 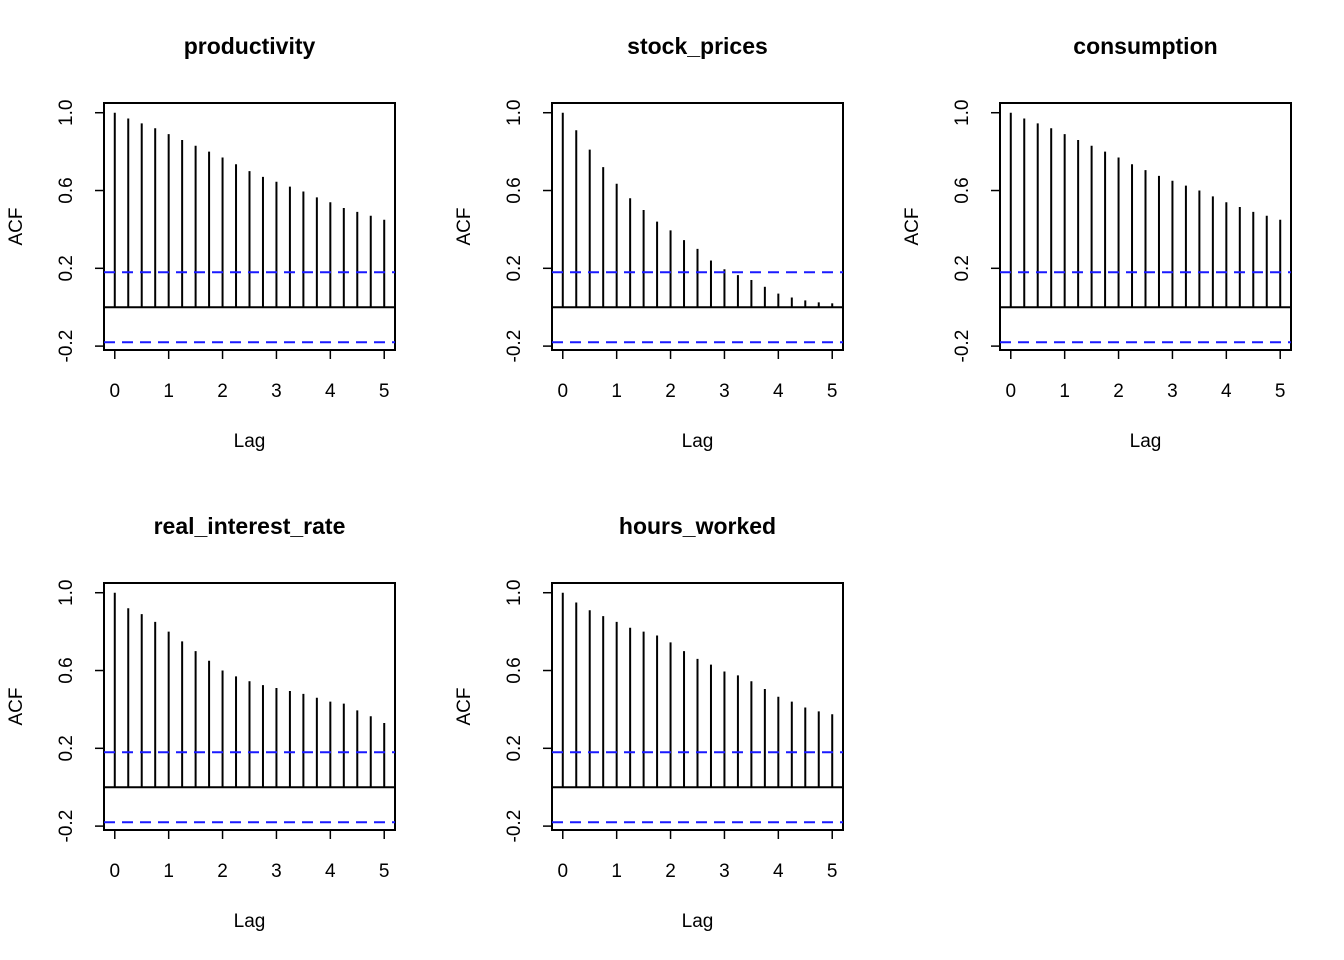 I want to click on panel-title: hours_worked, so click(x=697, y=526).